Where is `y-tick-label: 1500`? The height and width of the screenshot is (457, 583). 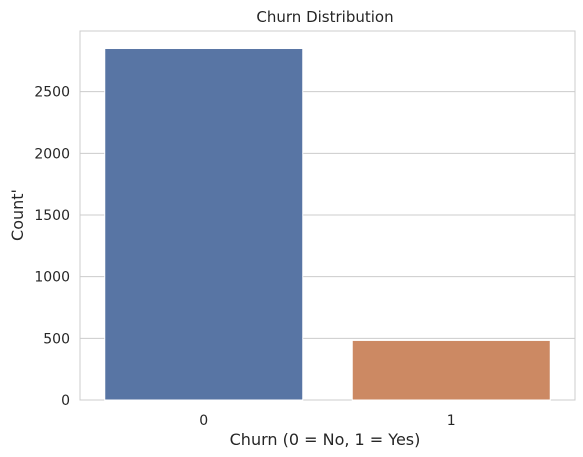 y-tick-label: 1500 is located at coordinates (52, 216).